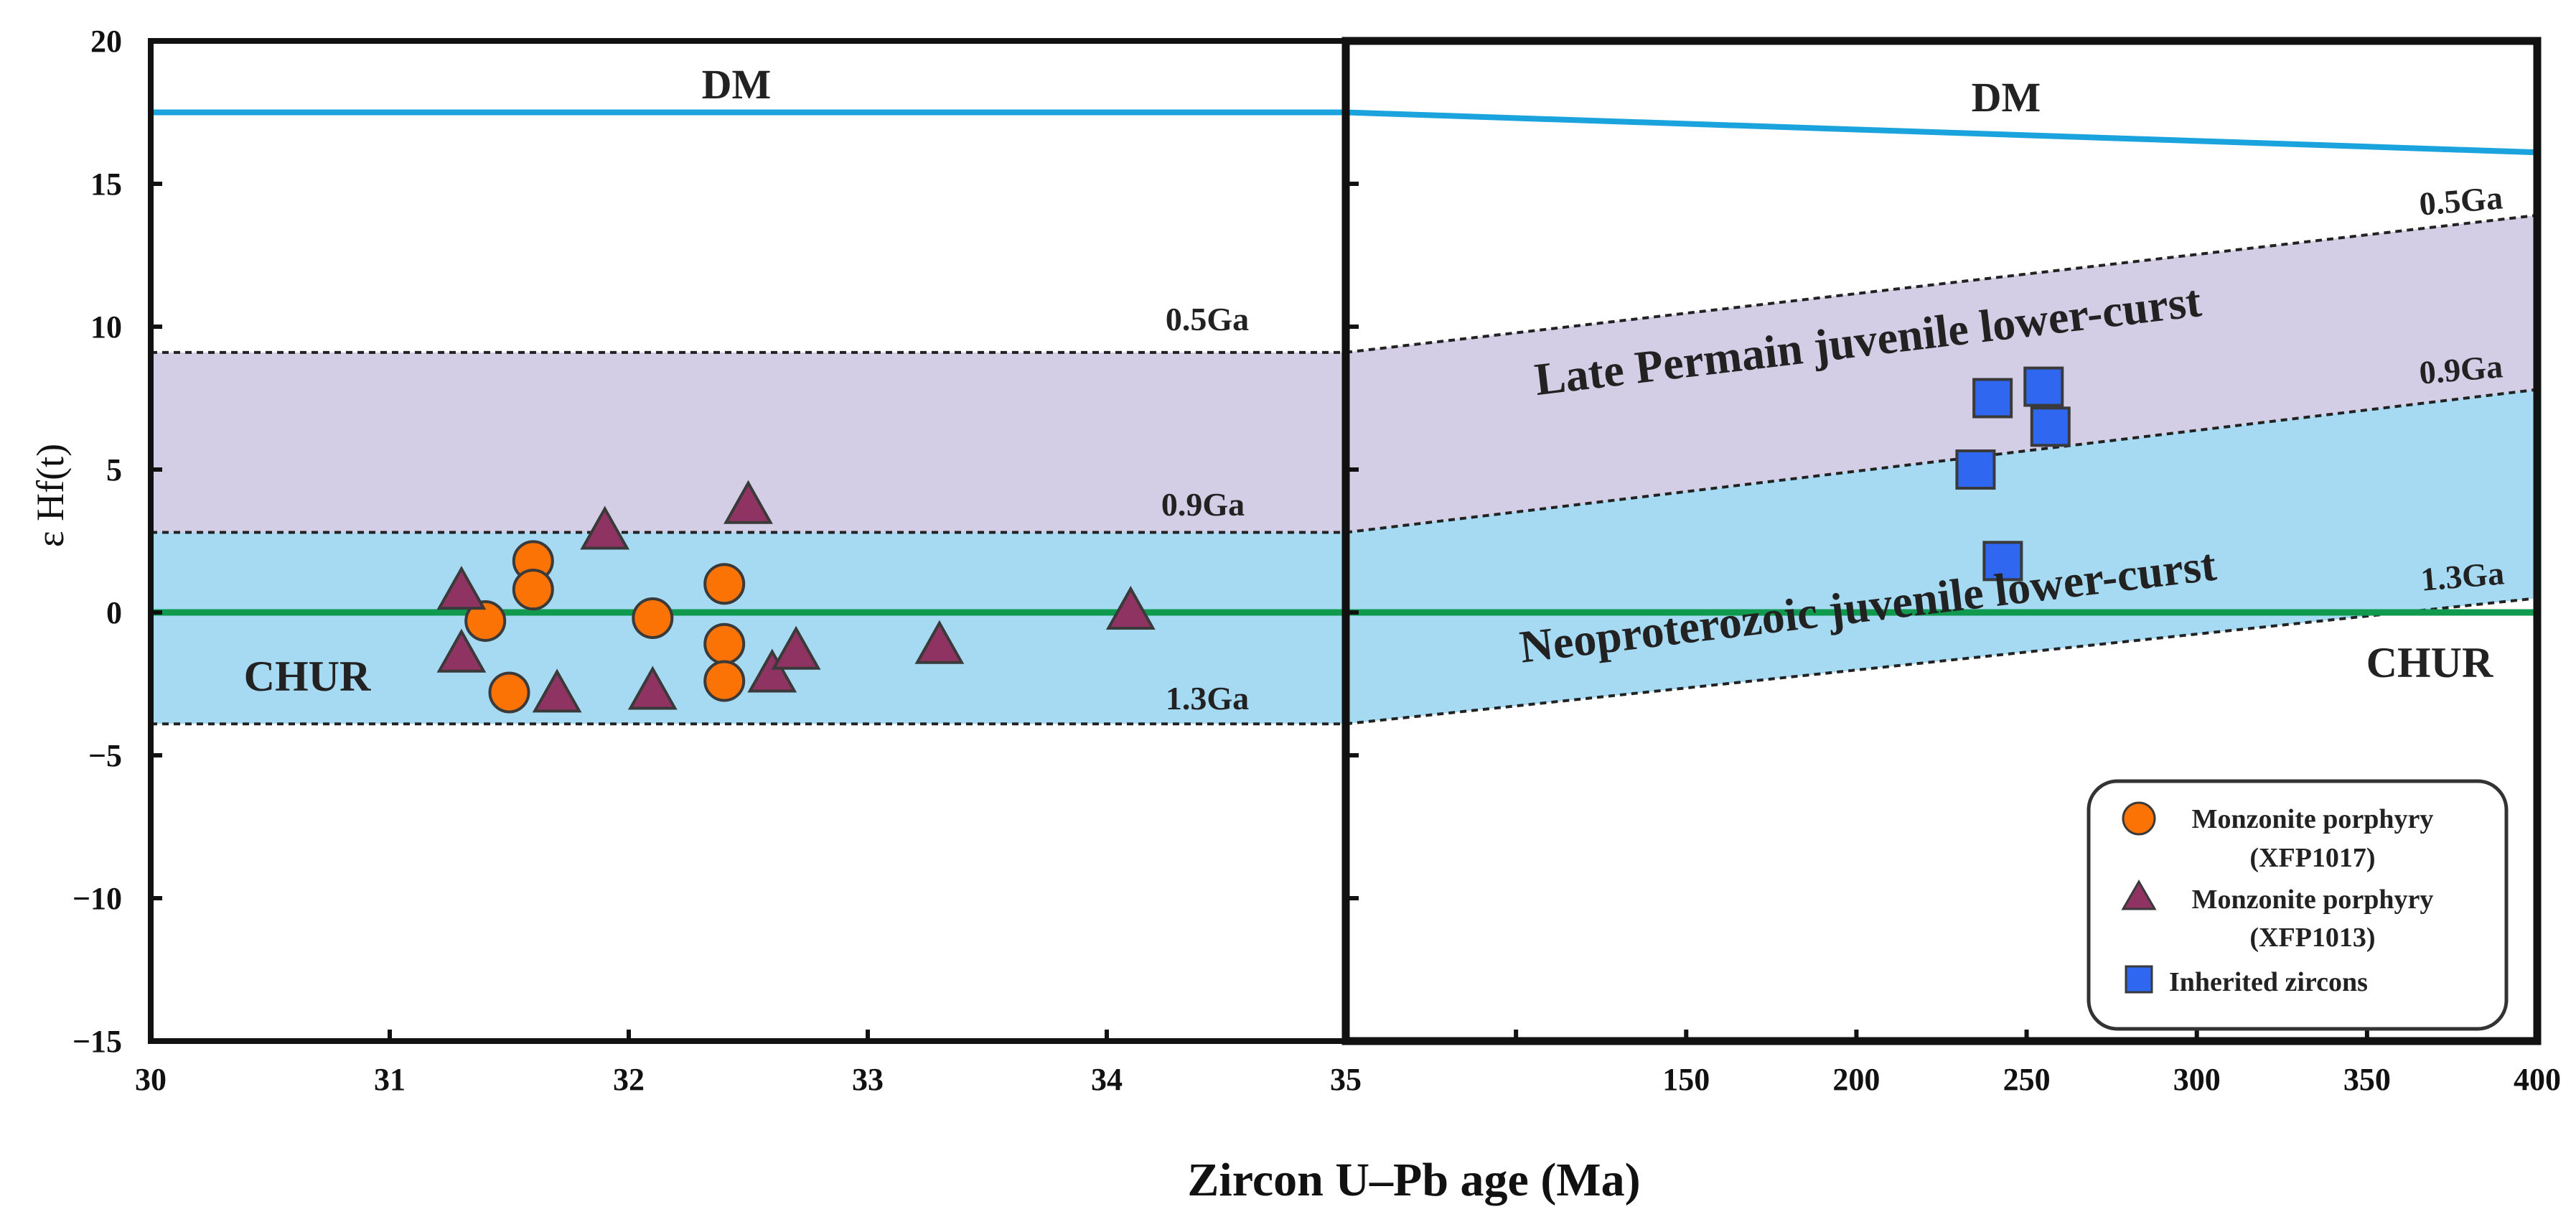 The width and height of the screenshot is (2576, 1222). What do you see at coordinates (151, 1079) in the screenshot?
I see `x-tick-label-left-0: 30` at bounding box center [151, 1079].